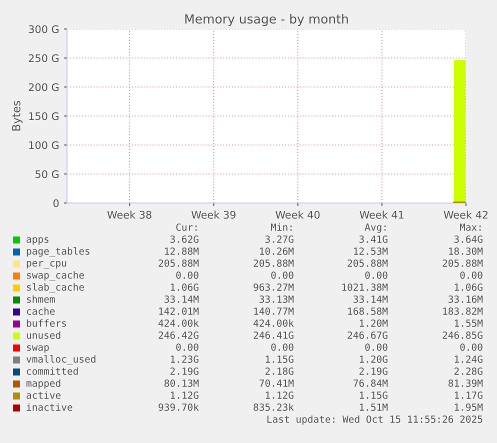 The image size is (497, 443). I want to click on text: 1.24G, so click(468, 359).